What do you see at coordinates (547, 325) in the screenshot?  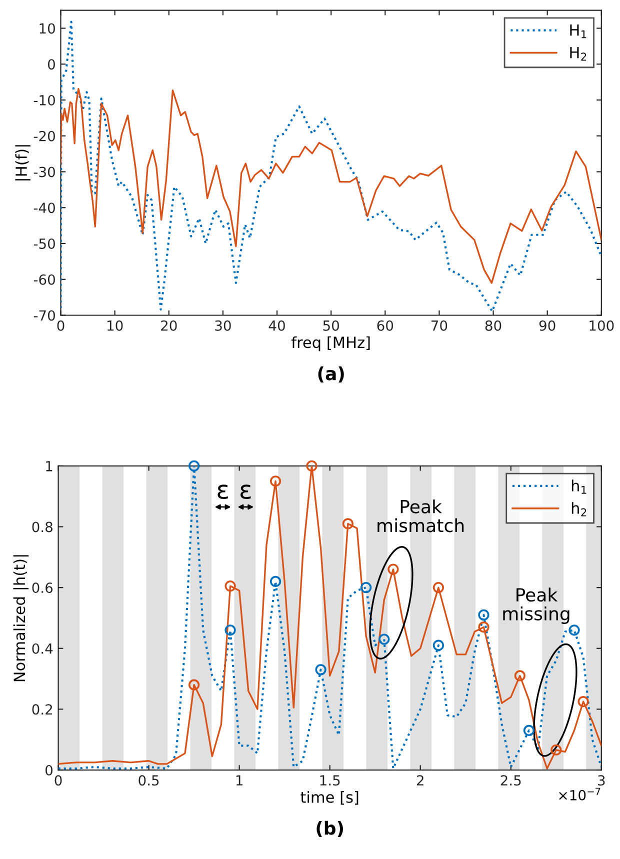 I see `x-tick-label: 90` at bounding box center [547, 325].